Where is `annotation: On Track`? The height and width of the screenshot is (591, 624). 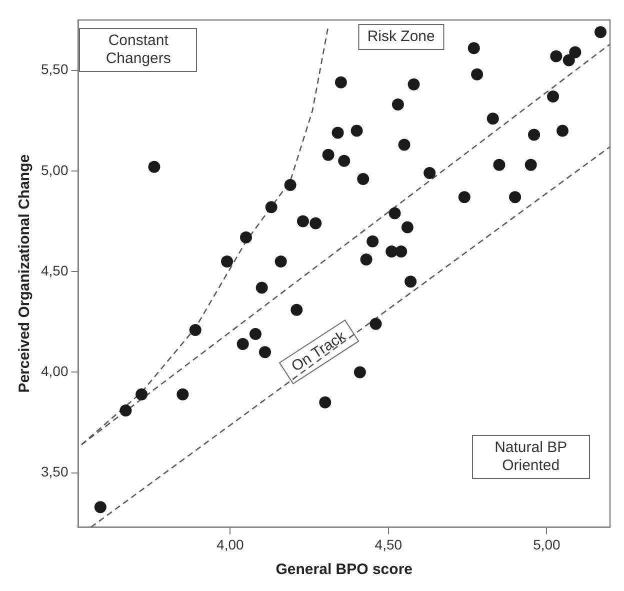
annotation: On Track is located at coordinates (318, 352).